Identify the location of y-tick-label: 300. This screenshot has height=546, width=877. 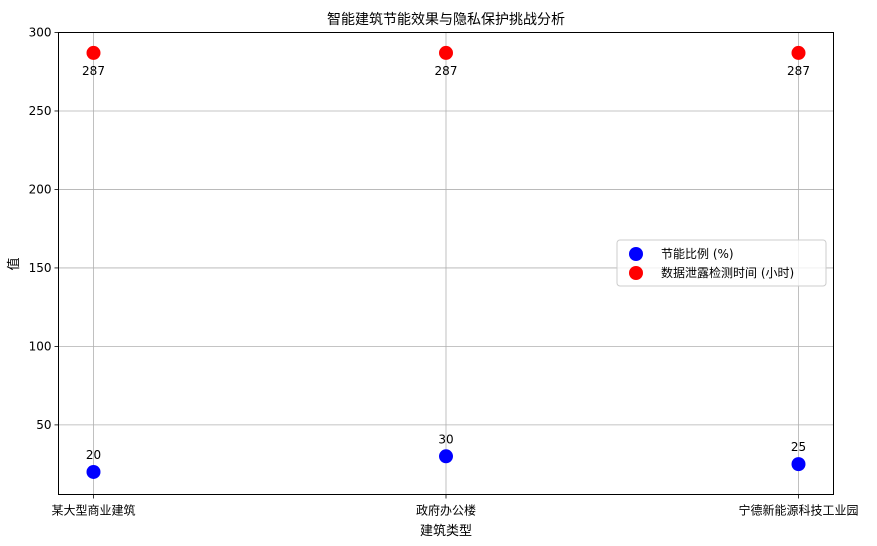
(40, 33).